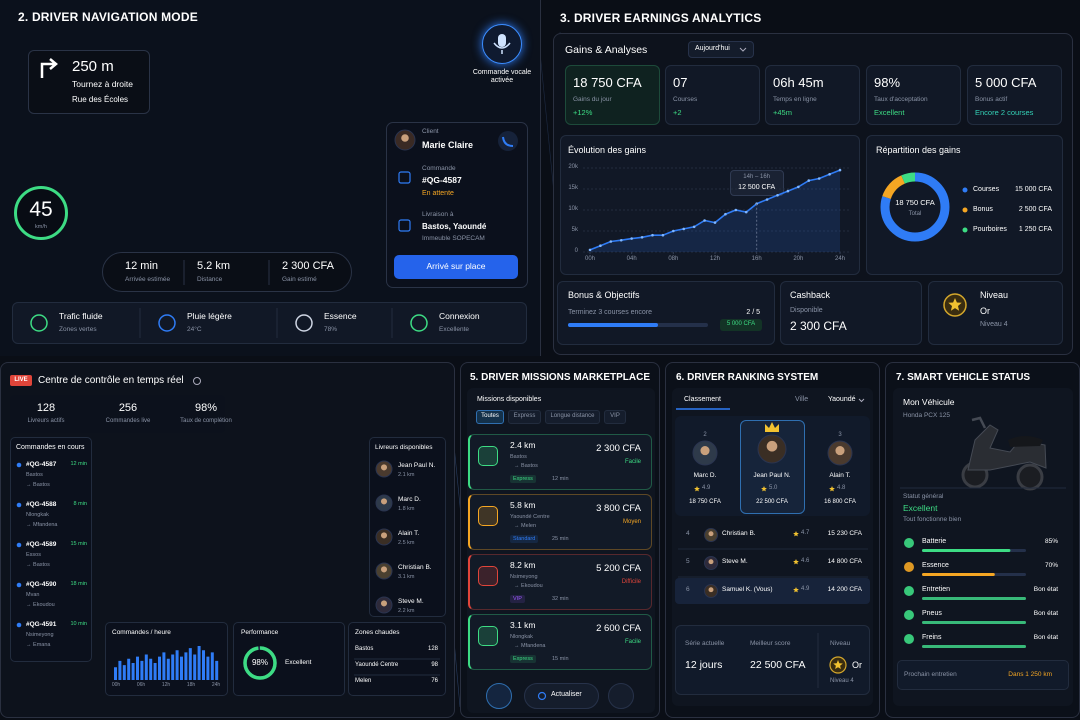 The image size is (1080, 720). Describe the element at coordinates (632, 642) in the screenshot. I see `mission-difficulty: Facile` at that location.